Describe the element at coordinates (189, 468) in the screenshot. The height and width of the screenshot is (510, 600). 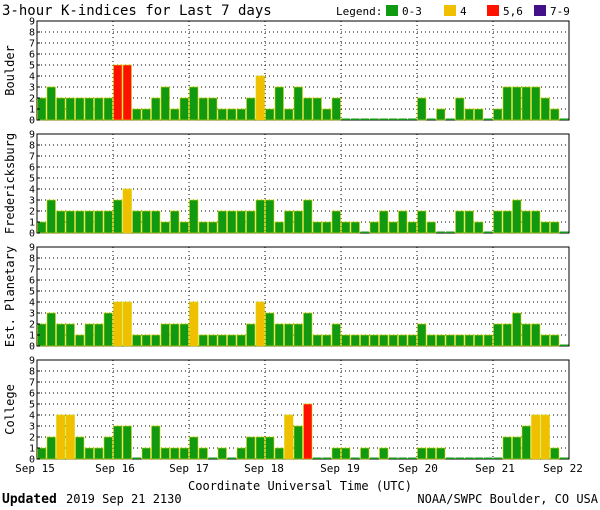
I see `x-tick-label: Sep 17` at that location.